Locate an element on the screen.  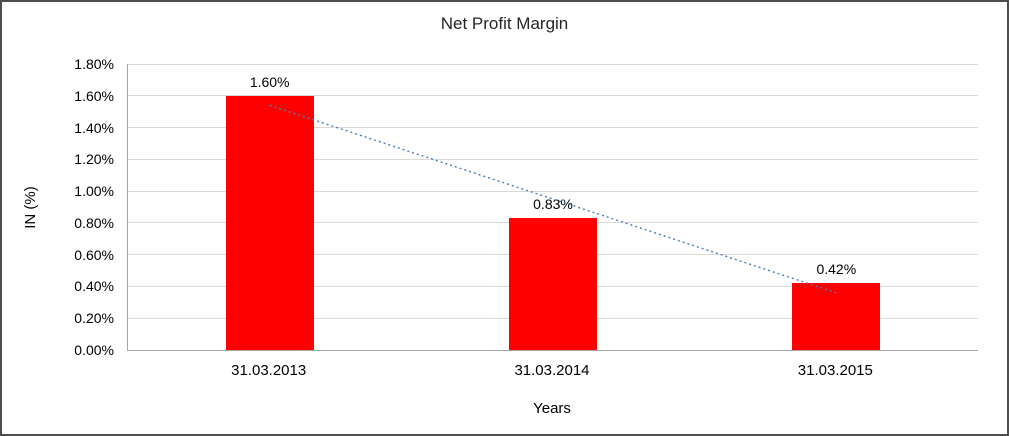
y-tick-label: 0.40% is located at coordinates (94, 286).